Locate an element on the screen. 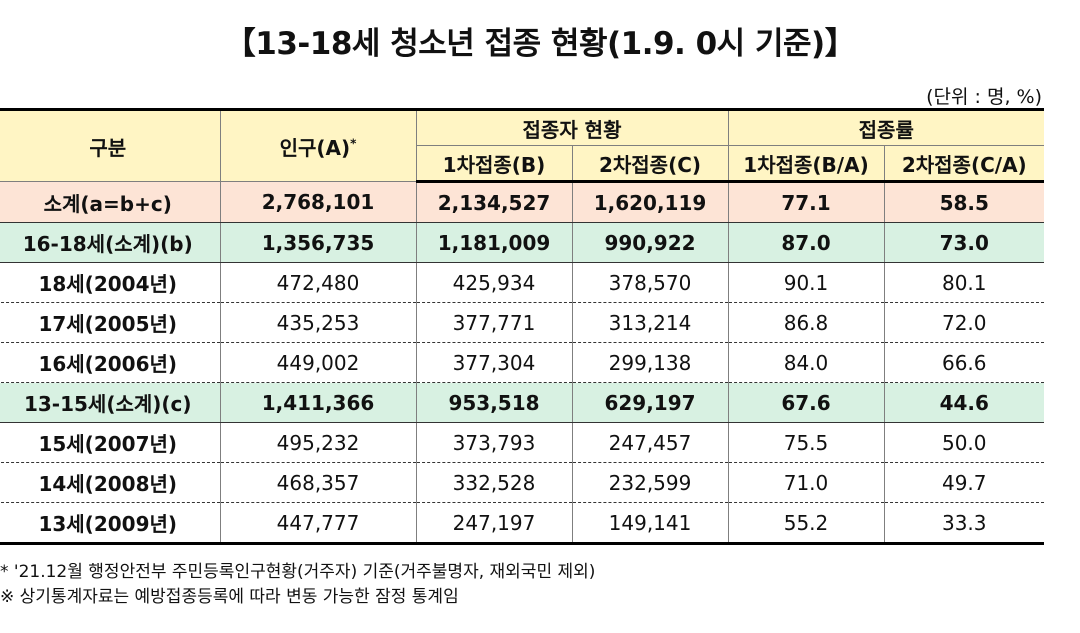 The height and width of the screenshot is (633, 1080). dose2-cell: 990,922 is located at coordinates (650, 242).